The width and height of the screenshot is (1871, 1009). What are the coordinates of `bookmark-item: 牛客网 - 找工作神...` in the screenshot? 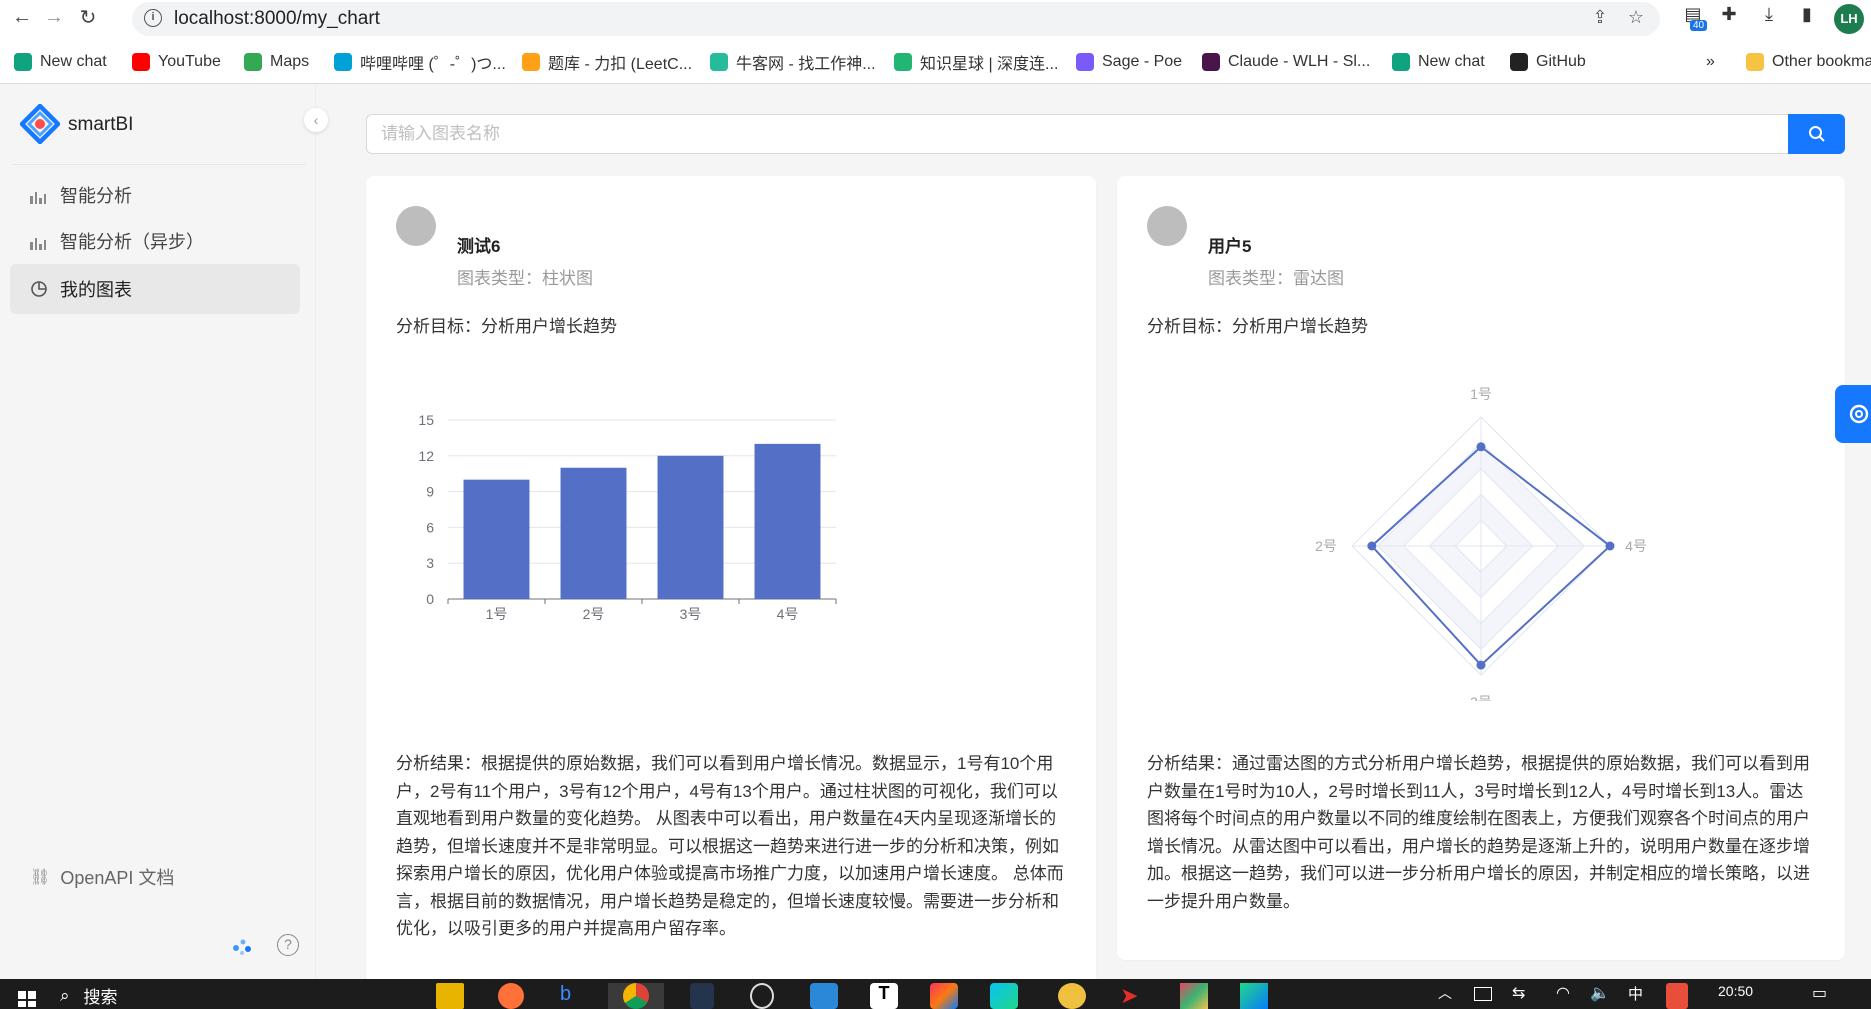 It's located at (793, 62).